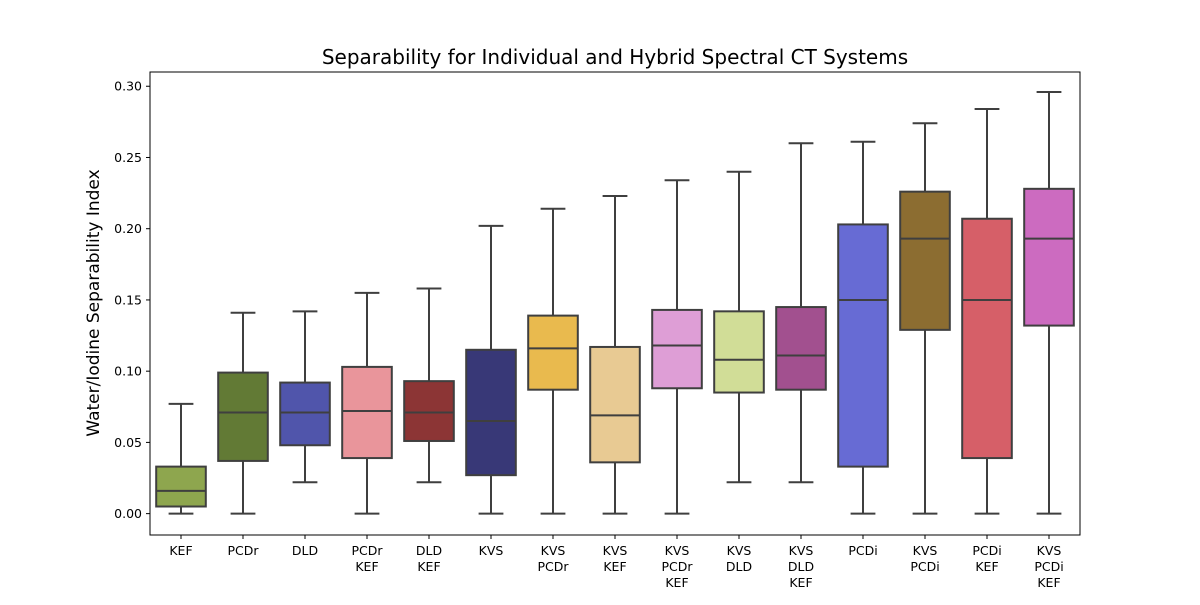 The image size is (1200, 605). I want to click on y-tick-label: 0.20, so click(128, 228).